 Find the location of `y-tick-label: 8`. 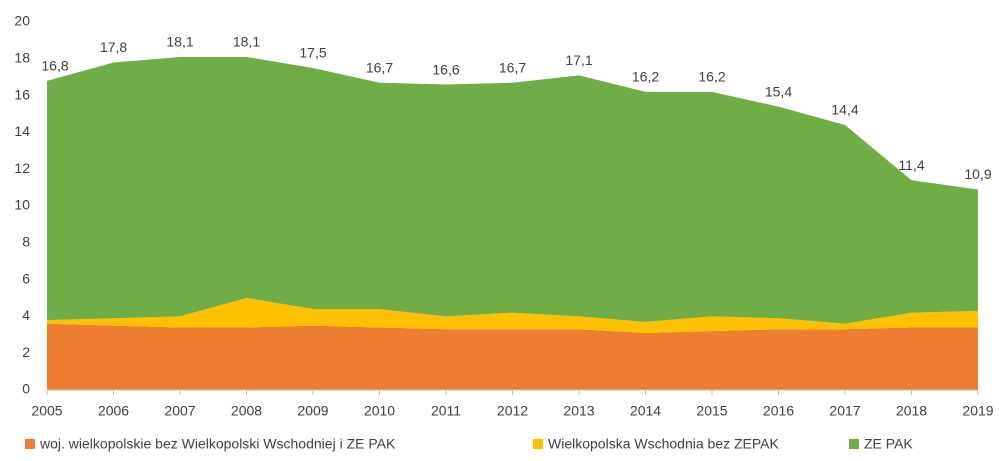

y-tick-label: 8 is located at coordinates (26, 242).